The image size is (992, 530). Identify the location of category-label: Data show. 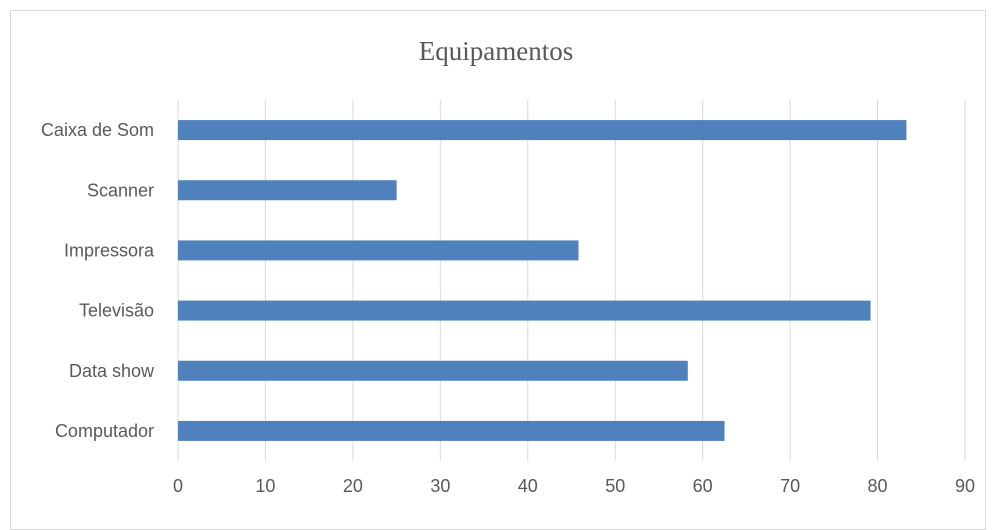
(112, 371).